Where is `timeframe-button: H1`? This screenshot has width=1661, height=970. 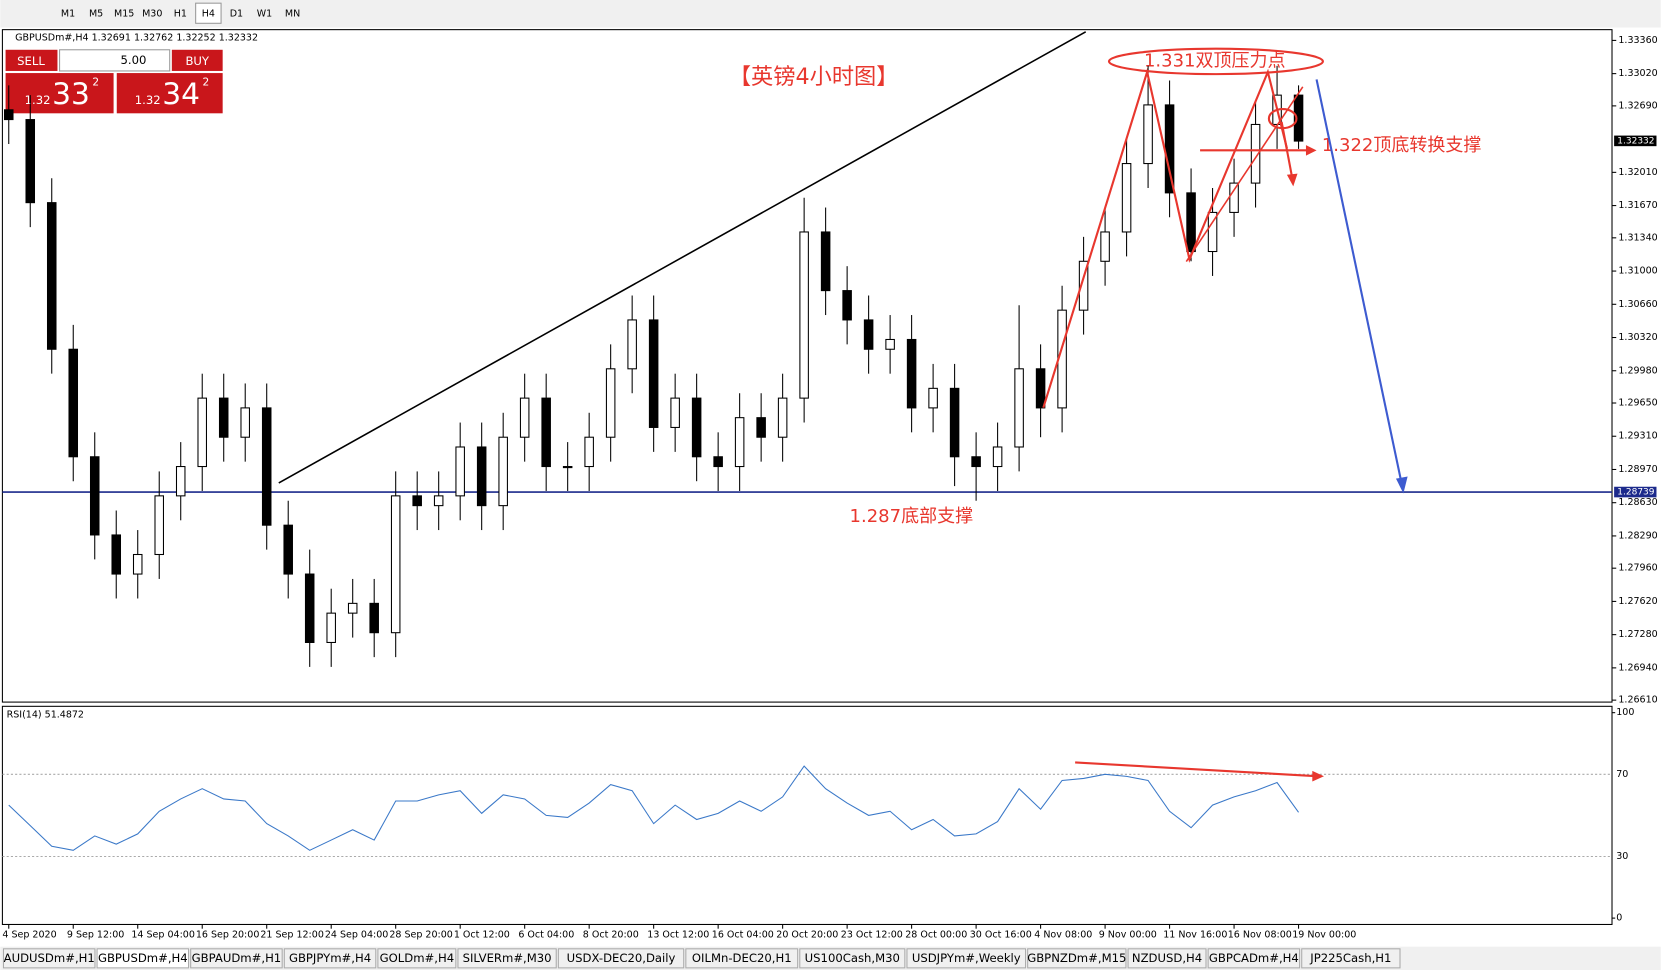 timeframe-button: H1 is located at coordinates (180, 13).